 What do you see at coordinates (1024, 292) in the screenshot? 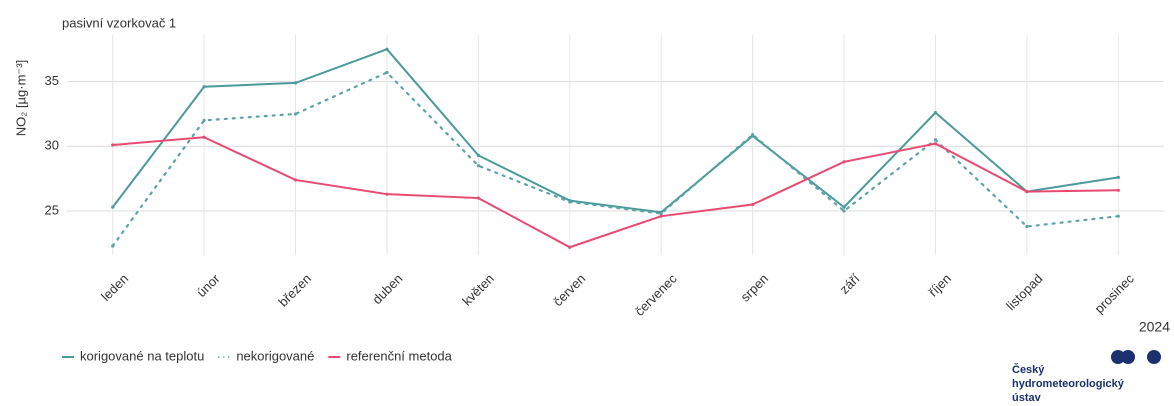
I see `x-tick-label: listopad` at bounding box center [1024, 292].